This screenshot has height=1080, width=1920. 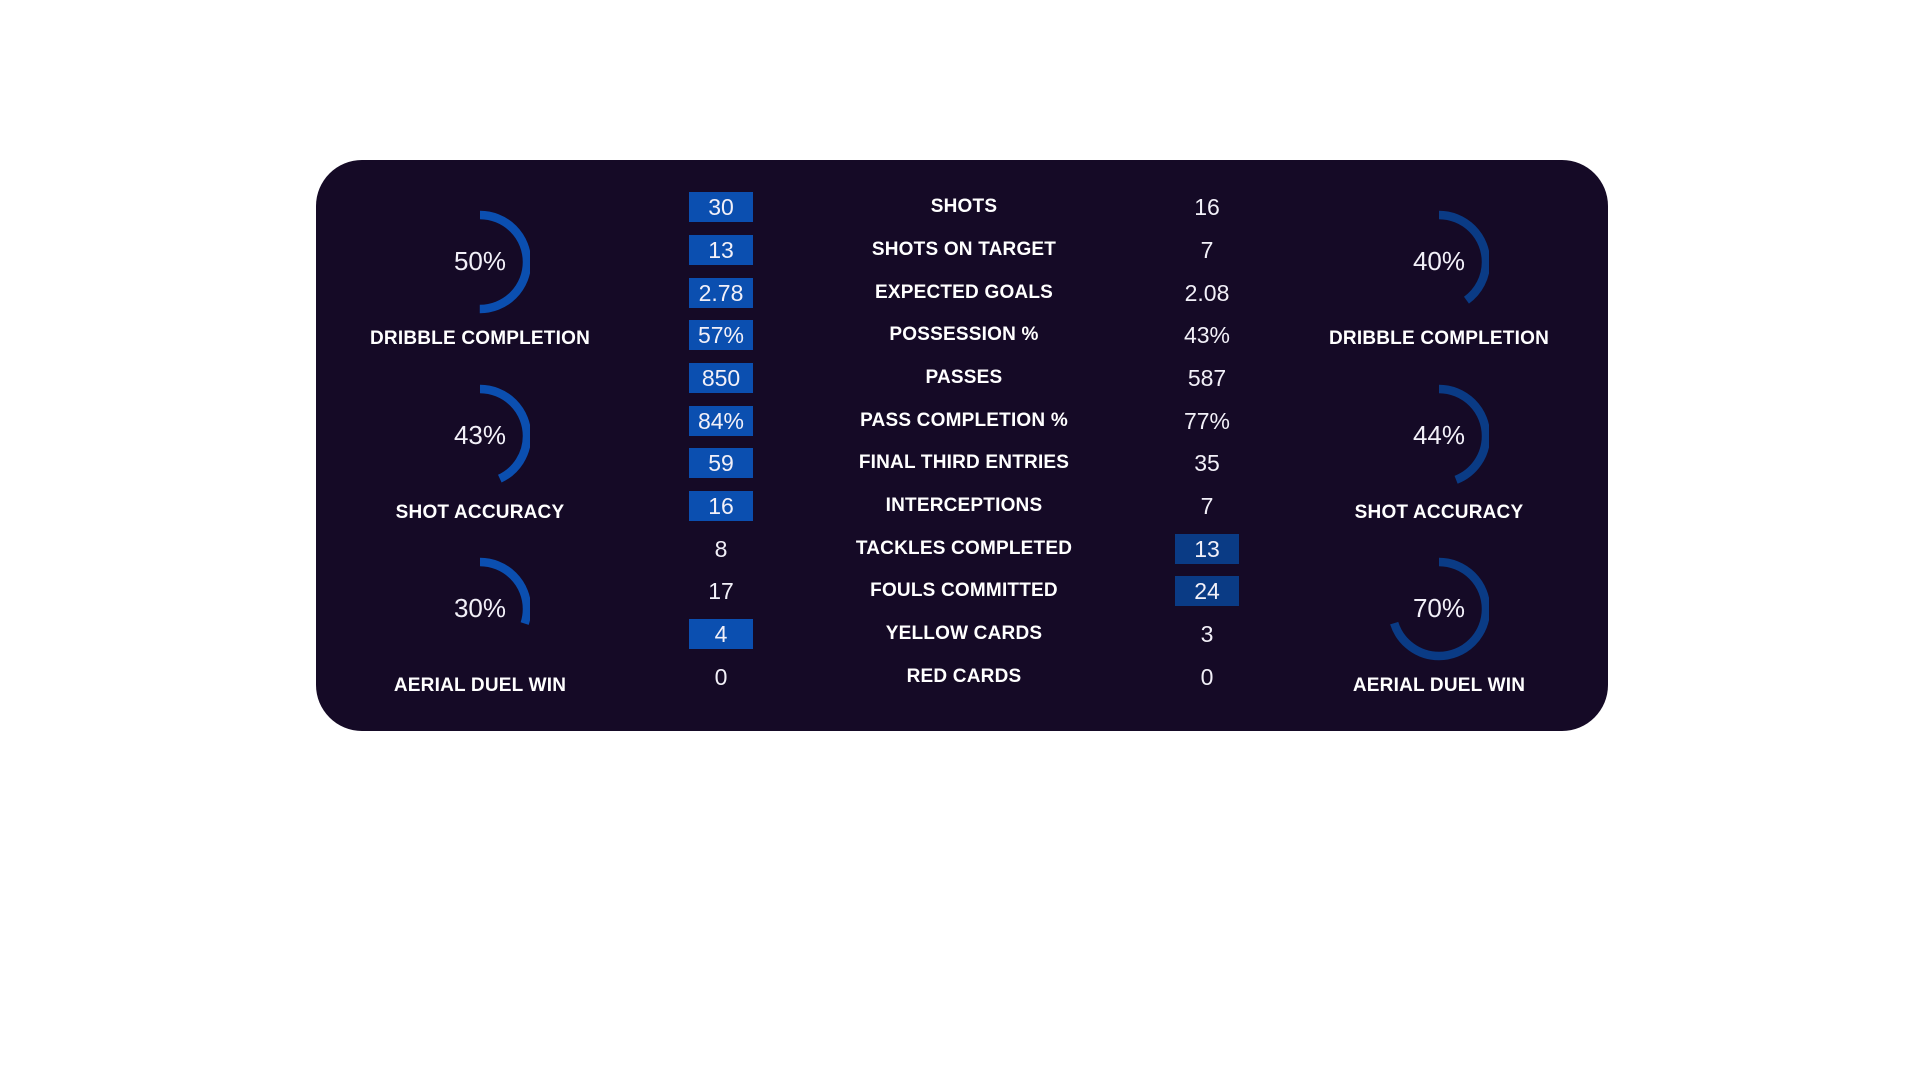 I want to click on away-stat-value: 587, so click(x=1207, y=378).